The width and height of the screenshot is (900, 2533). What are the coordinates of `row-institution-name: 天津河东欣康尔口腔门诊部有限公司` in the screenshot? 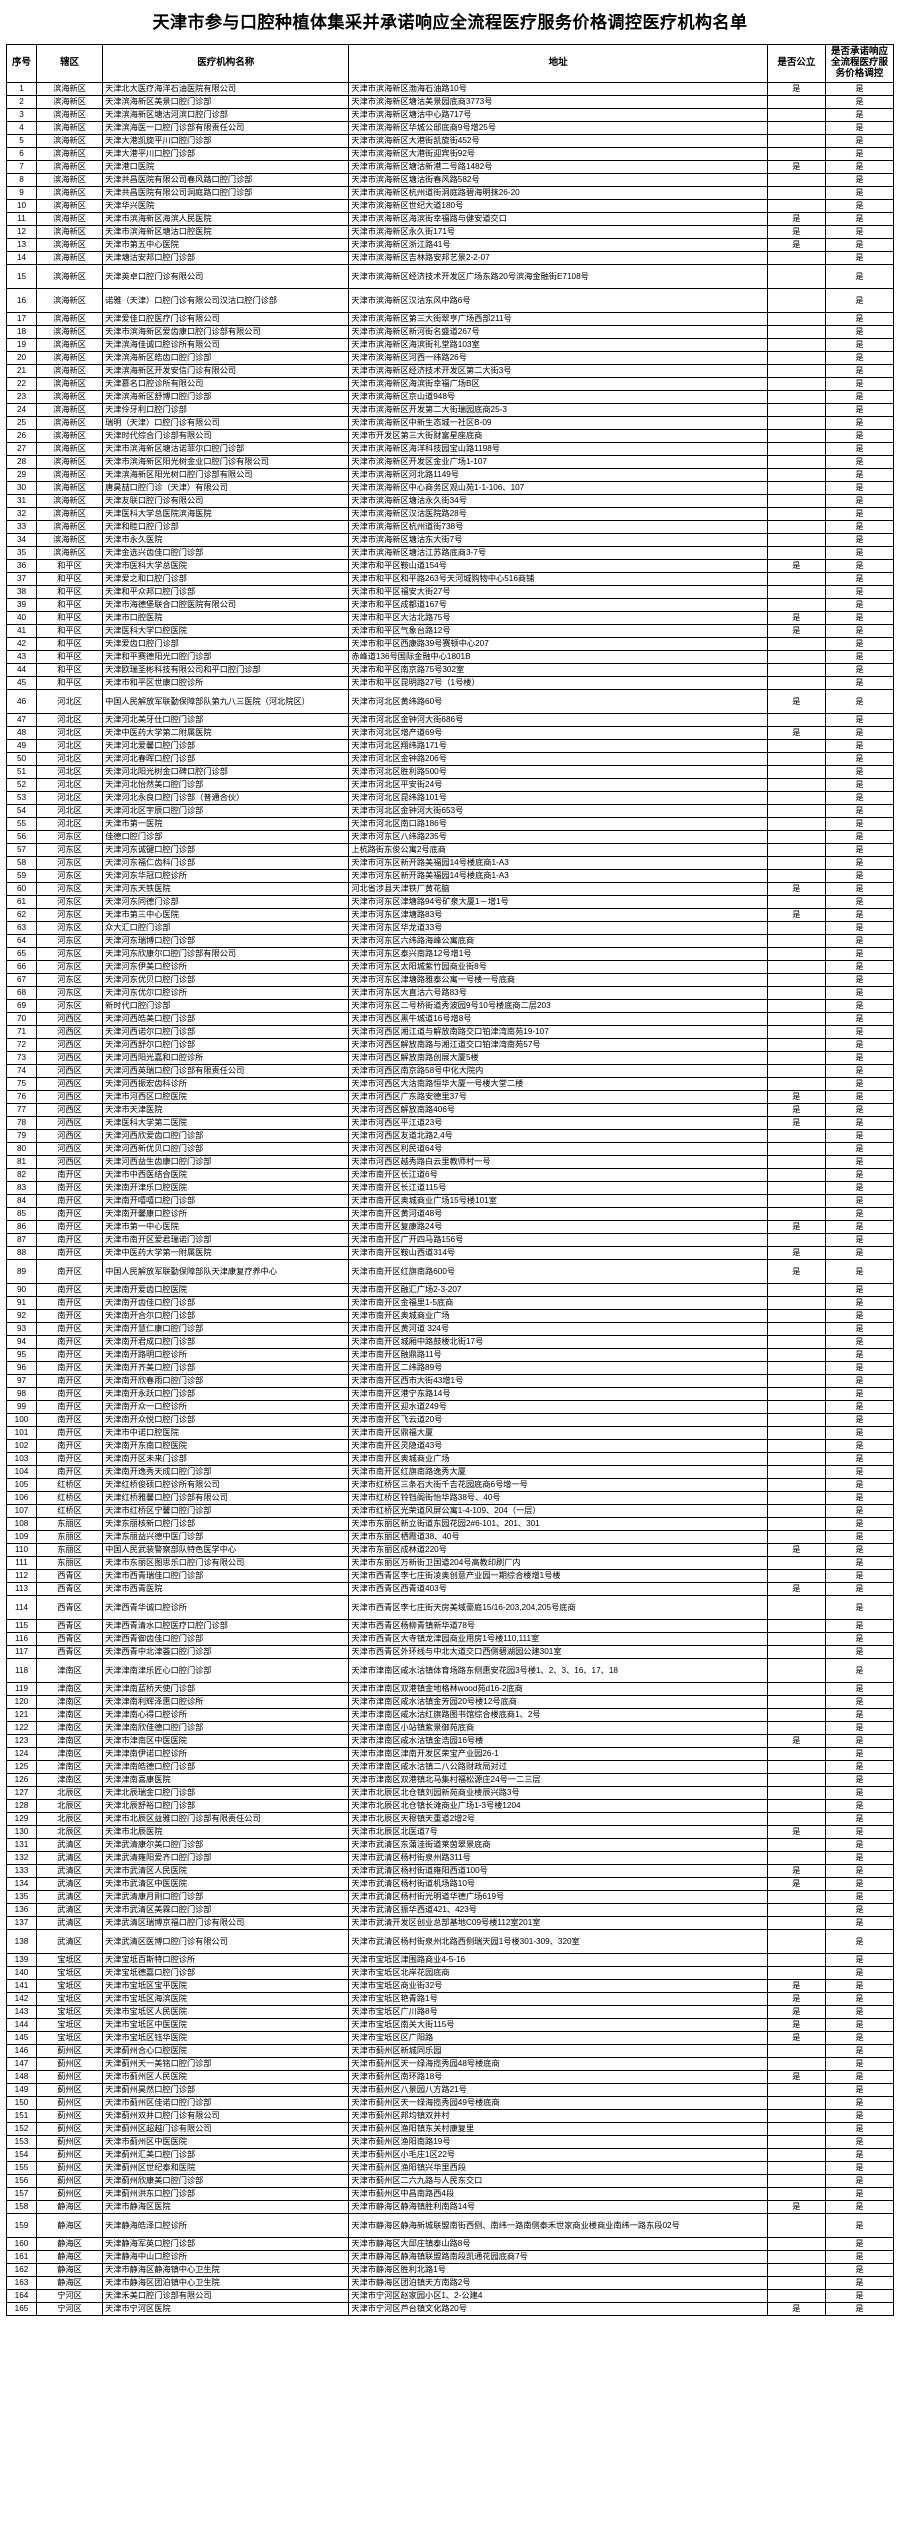 It's located at (226, 954).